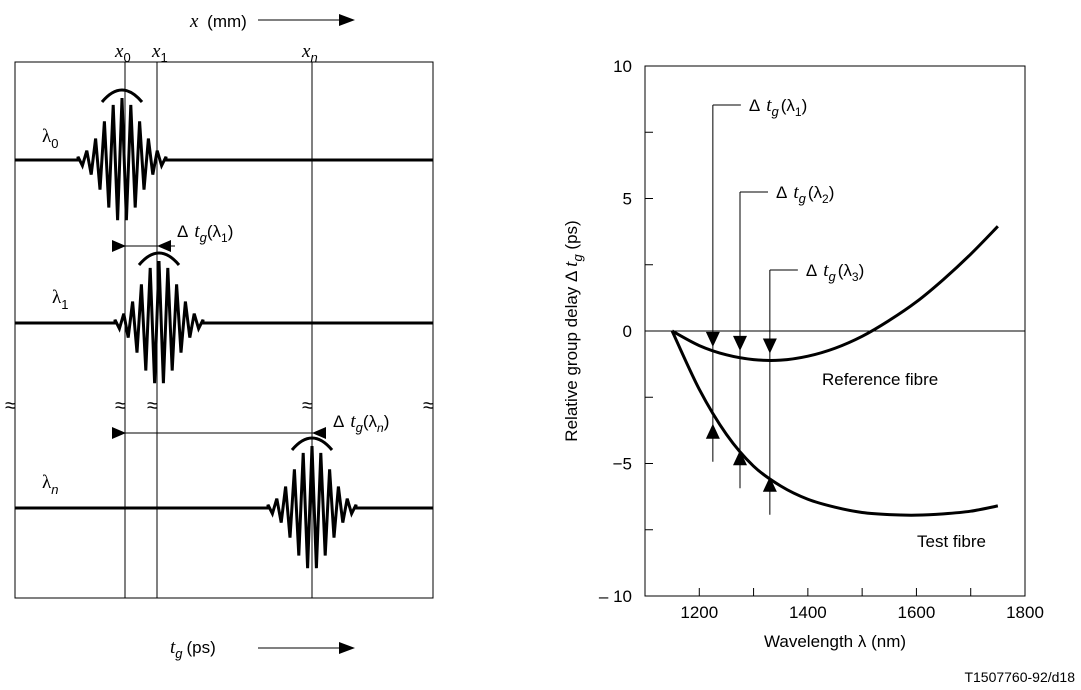 This screenshot has height=690, width=1081. I want to click on y-tick-labels: 10 5 0 −5 – 10, so click(615, 331).